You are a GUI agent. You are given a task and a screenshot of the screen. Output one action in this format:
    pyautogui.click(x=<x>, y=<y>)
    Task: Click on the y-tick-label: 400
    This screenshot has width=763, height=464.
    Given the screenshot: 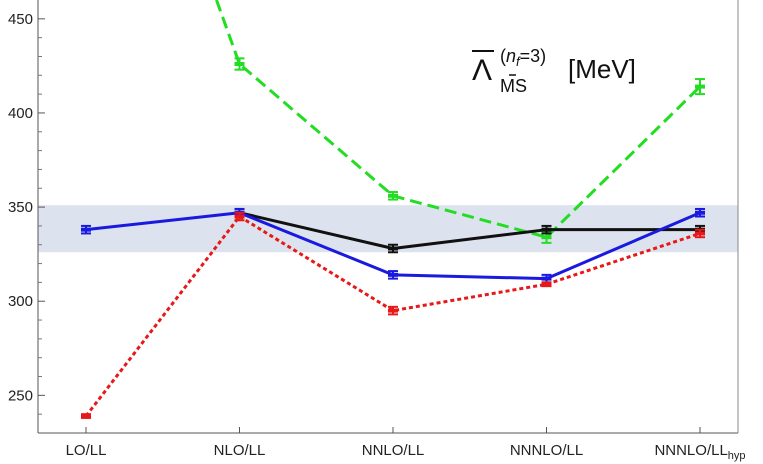 What is the action you would take?
    pyautogui.click(x=20, y=113)
    